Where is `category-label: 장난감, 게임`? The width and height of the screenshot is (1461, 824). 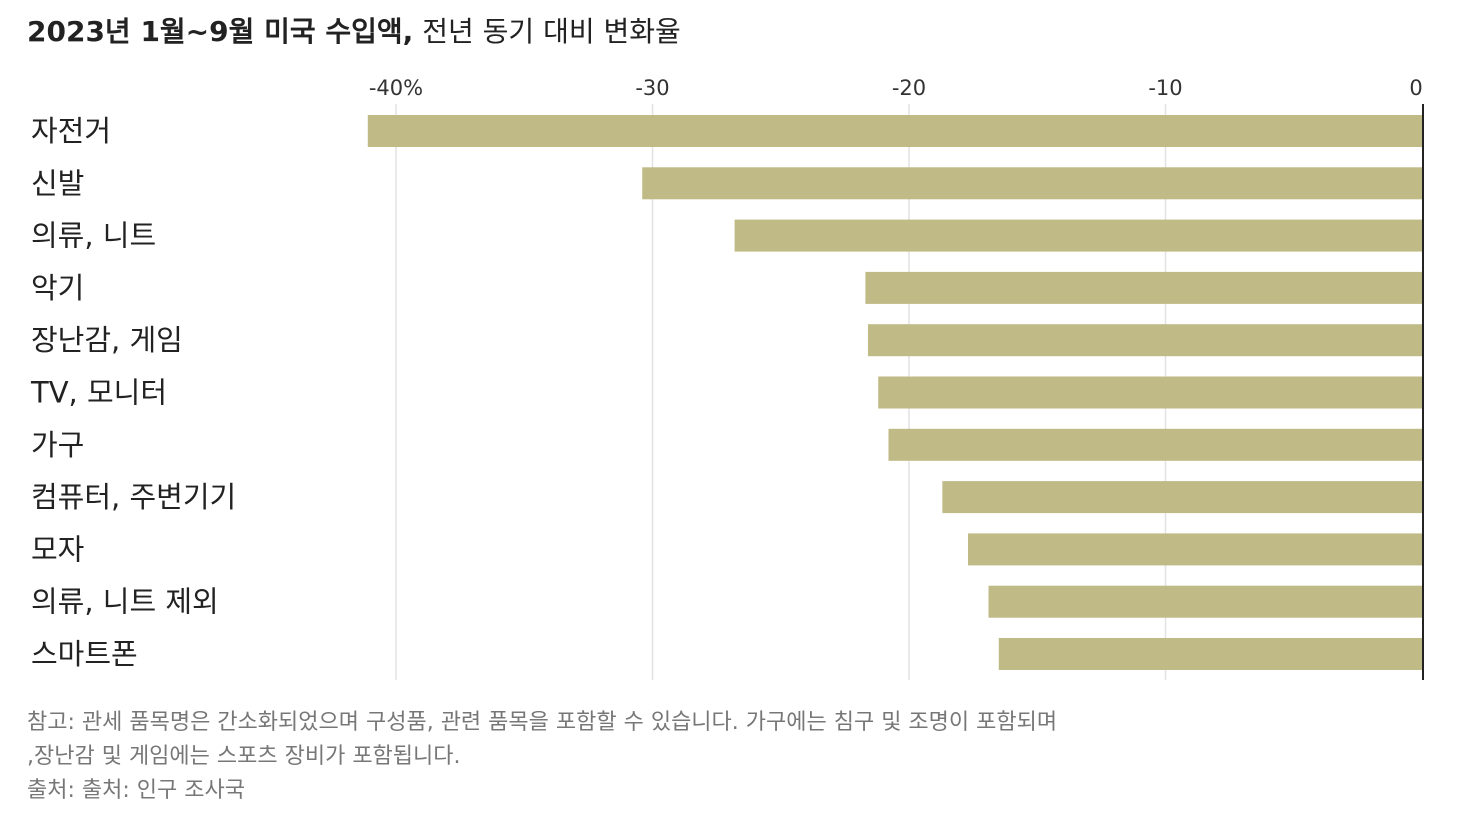
category-label: 장난감, 게임 is located at coordinates (107, 340).